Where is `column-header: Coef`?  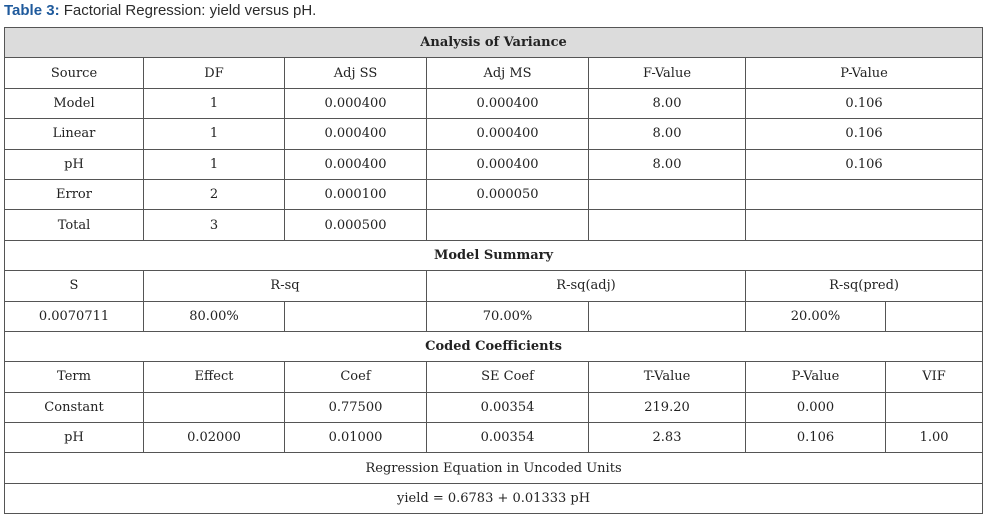 column-header: Coef is located at coordinates (355, 377).